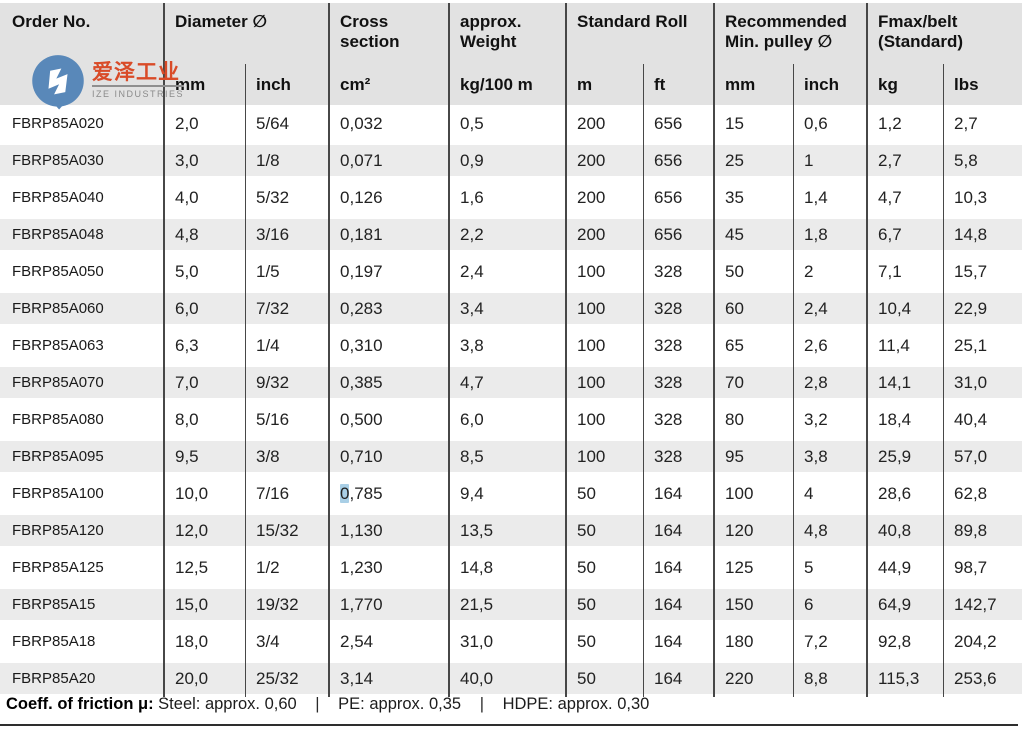 The width and height of the screenshot is (1022, 736). Describe the element at coordinates (830, 308) in the screenshot. I see `cell-value: 2,4` at that location.